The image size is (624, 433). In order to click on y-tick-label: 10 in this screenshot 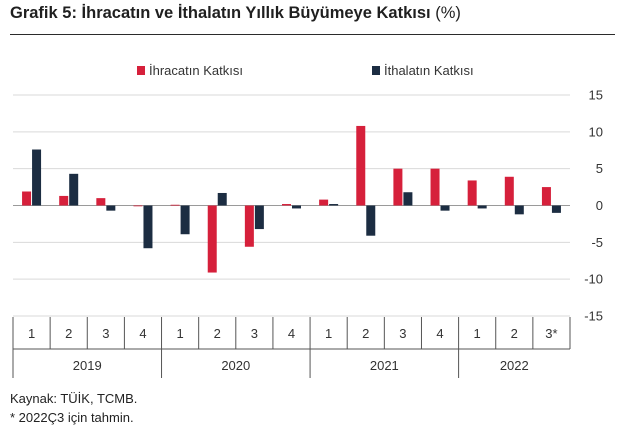, I will do `click(596, 131)`.